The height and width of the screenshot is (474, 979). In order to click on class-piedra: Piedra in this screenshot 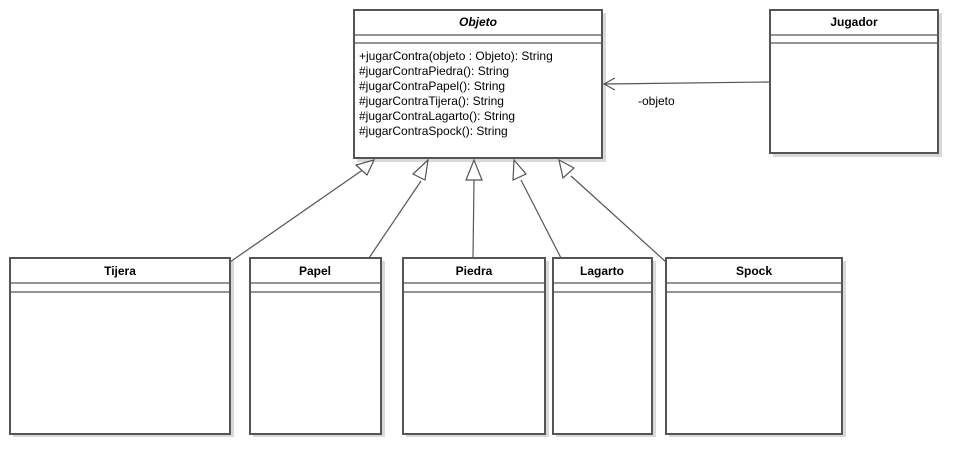, I will do `click(474, 346)`.